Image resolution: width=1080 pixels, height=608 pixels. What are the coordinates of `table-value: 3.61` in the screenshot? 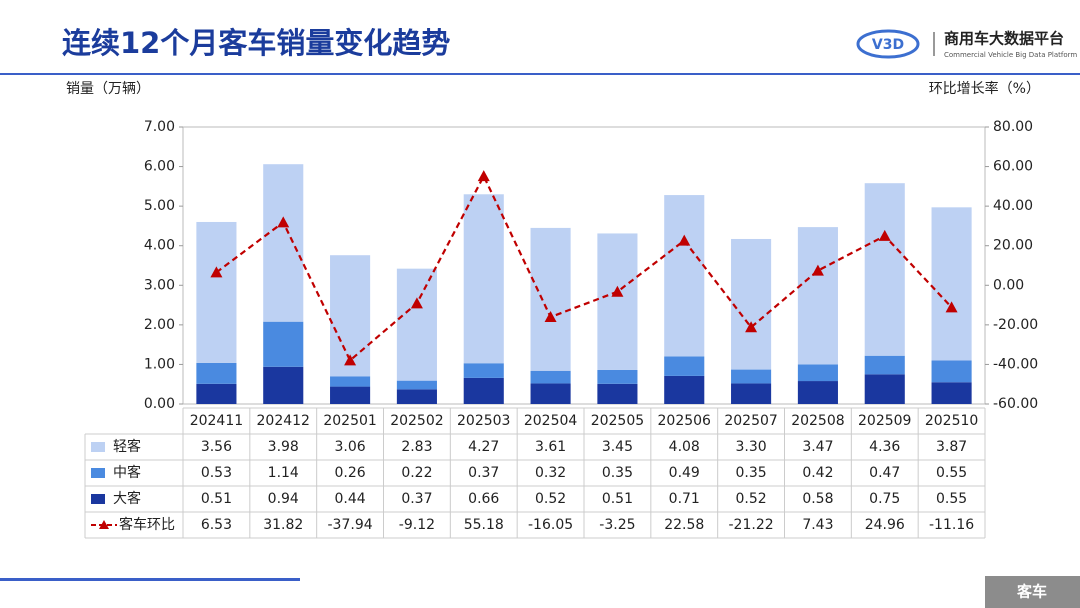 It's located at (550, 447).